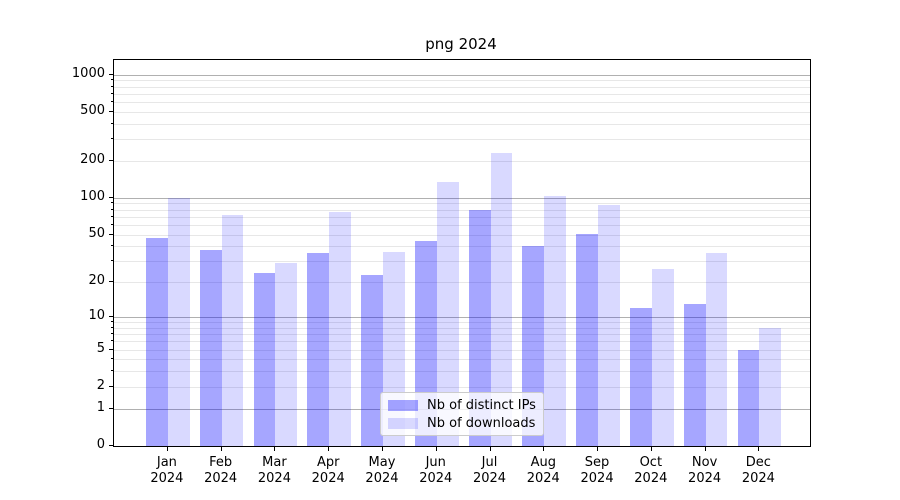  I want to click on bar-downloads-oct, so click(662, 357).